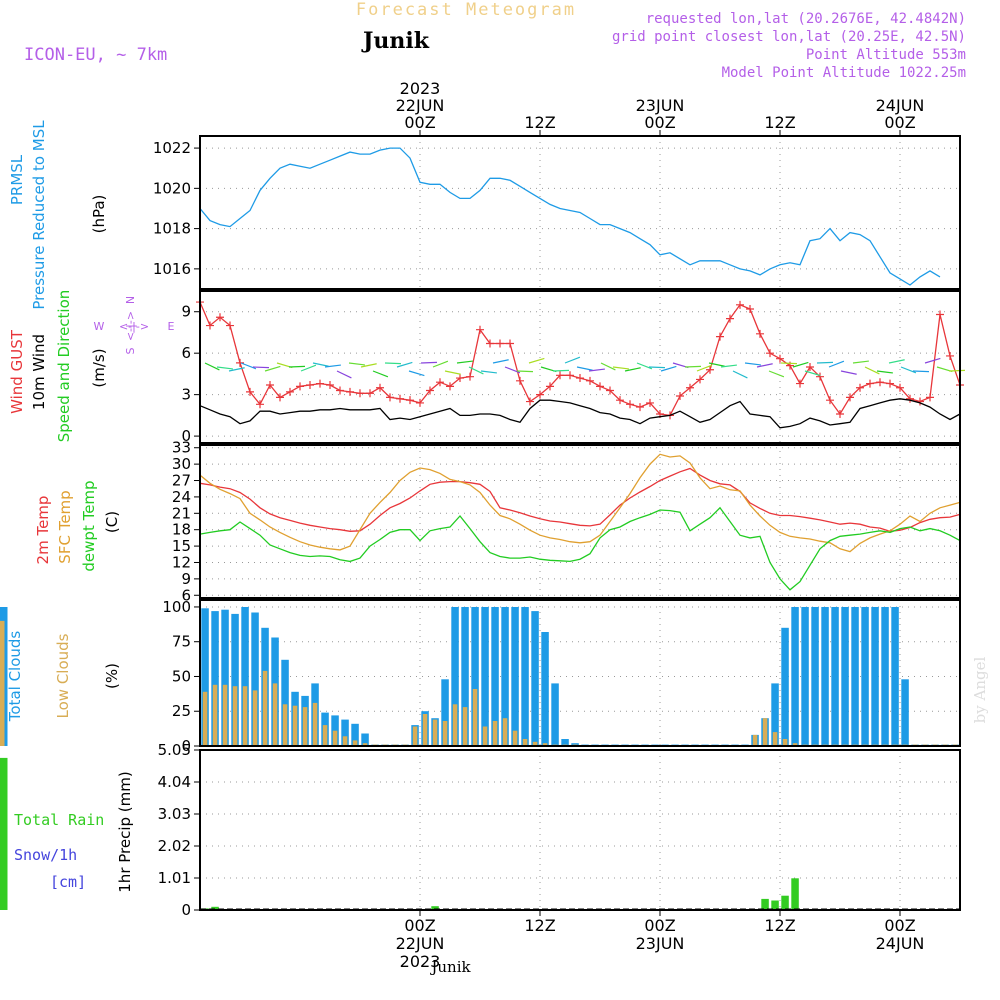 This screenshot has width=1000, height=1000. Describe the element at coordinates (181, 448) in the screenshot. I see `y-tick-label: 33` at that location.